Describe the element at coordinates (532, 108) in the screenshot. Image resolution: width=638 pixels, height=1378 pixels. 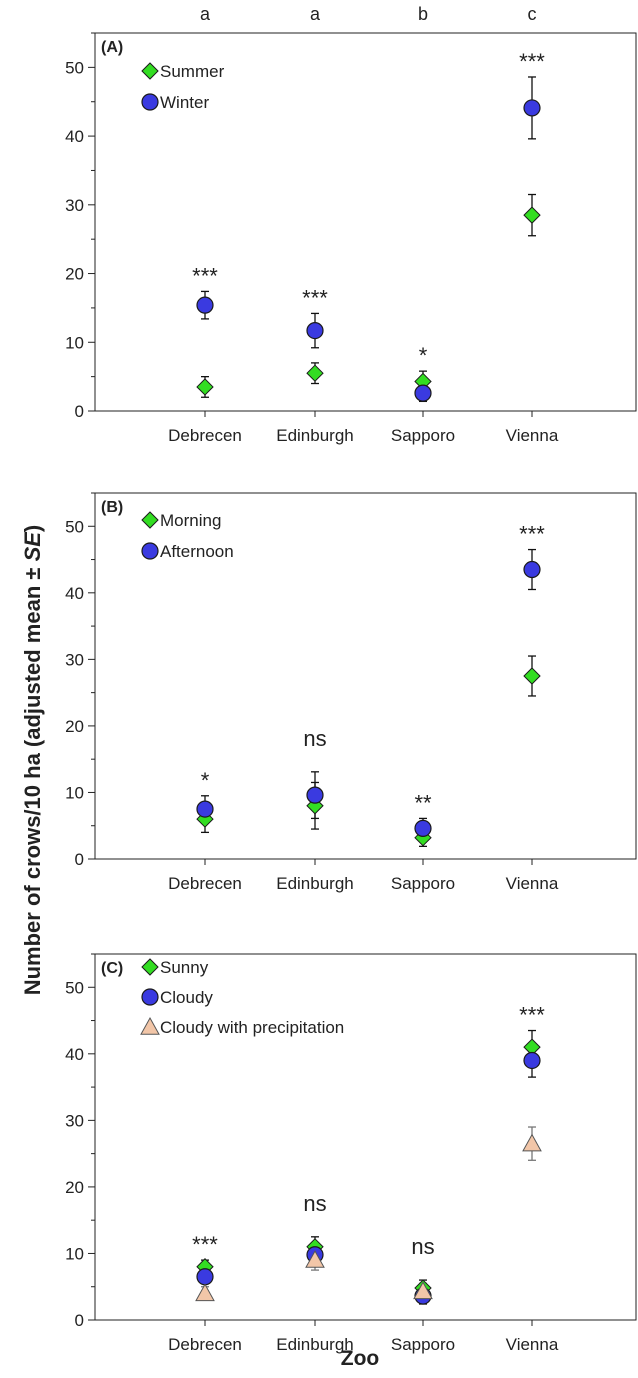
I see `point-winter-vienna` at that location.